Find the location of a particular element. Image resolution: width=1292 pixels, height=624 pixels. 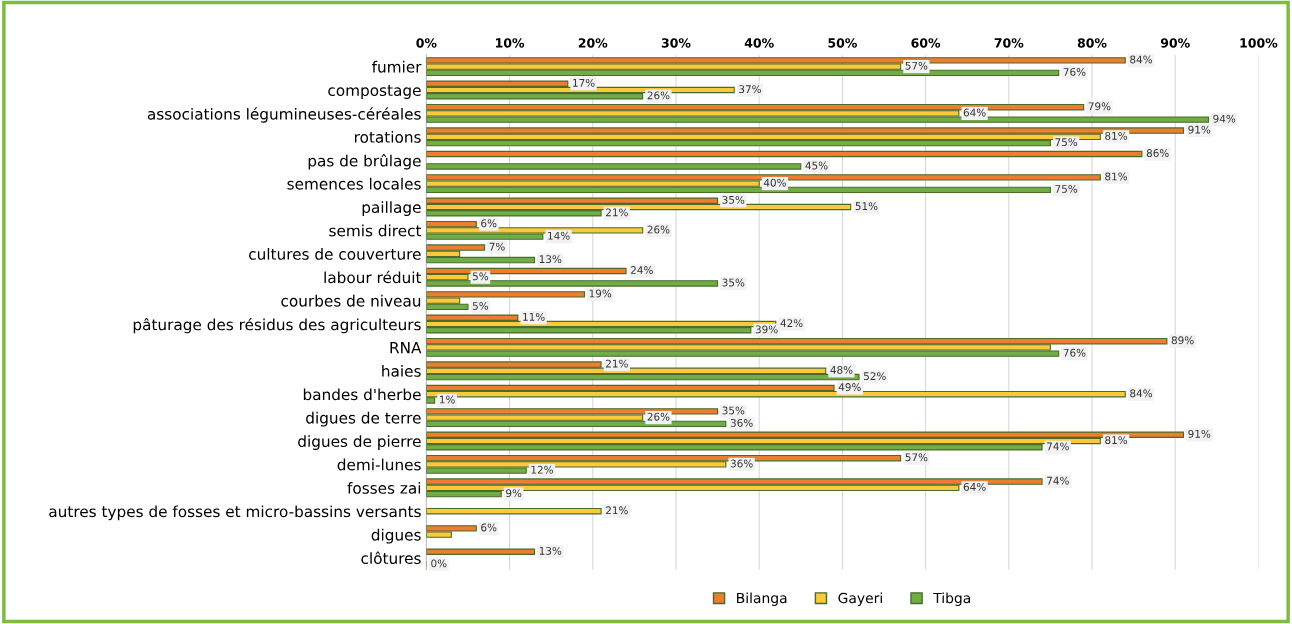

data-label: 94% is located at coordinates (1224, 118).